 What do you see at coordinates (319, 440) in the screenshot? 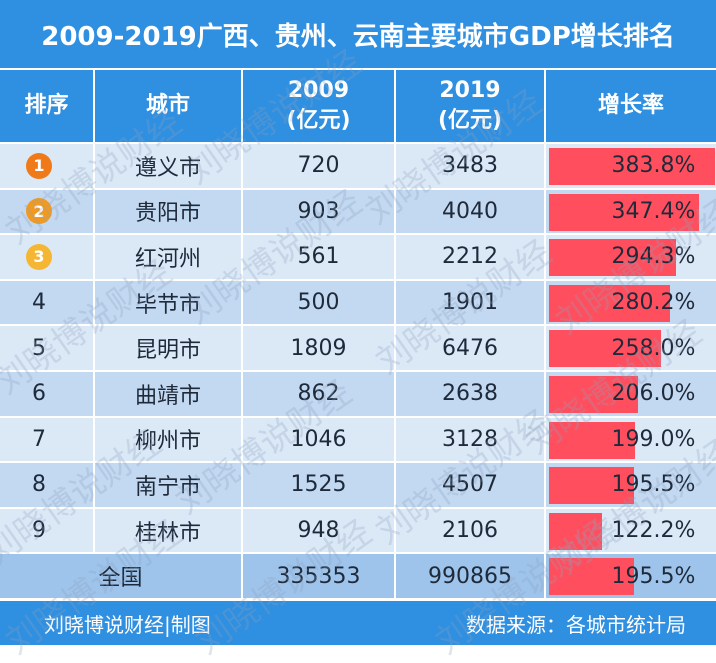
I see `gdp2009-cell: 1046` at bounding box center [319, 440].